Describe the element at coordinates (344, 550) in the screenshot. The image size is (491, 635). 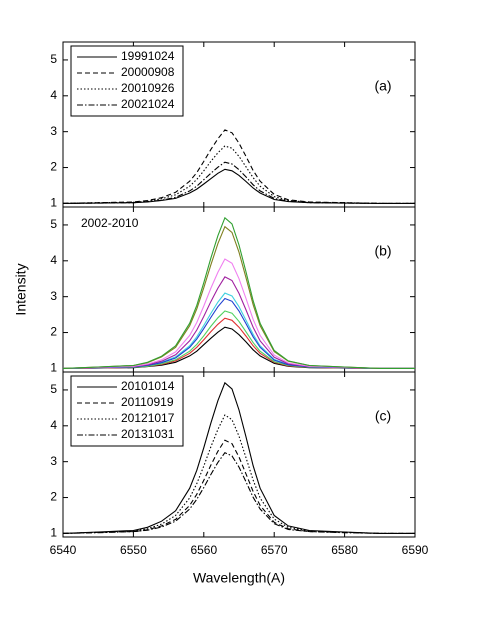
I see `x-tick-label: 6580` at that location.